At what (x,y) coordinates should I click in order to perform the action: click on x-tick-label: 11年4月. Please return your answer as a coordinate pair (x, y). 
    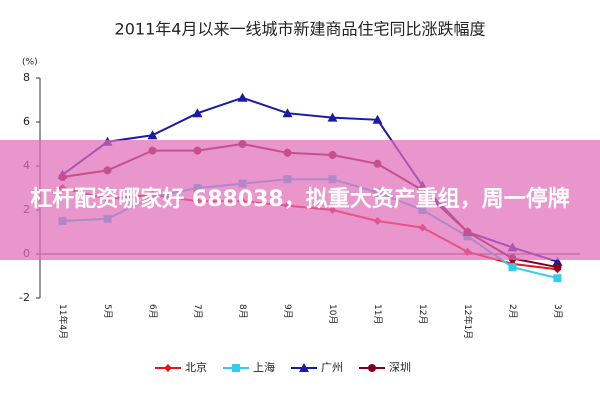
    Looking at the image, I should click on (63, 321).